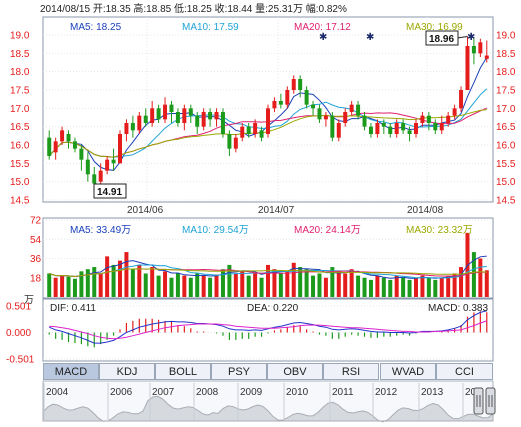 Image resolution: width=521 pixels, height=427 pixels. Describe the element at coordinates (71, 371) in the screenshot. I see `tab-macd: MACD` at that location.